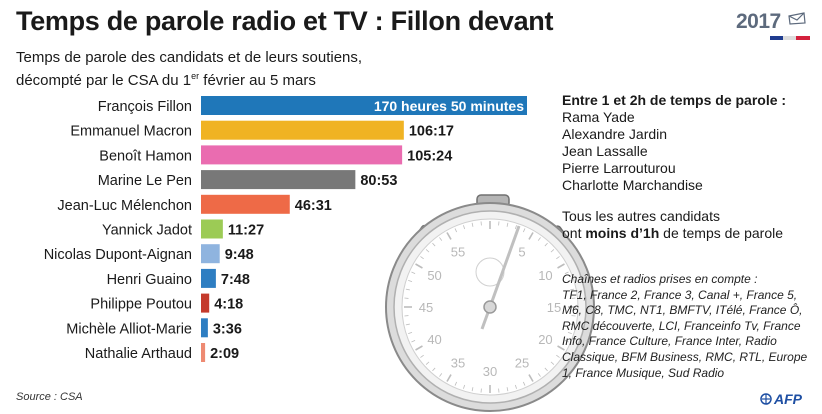 This screenshot has width=822, height=414. Describe the element at coordinates (257, 80) in the screenshot. I see `subtitle-line-2-end: février au 5 mars` at that location.